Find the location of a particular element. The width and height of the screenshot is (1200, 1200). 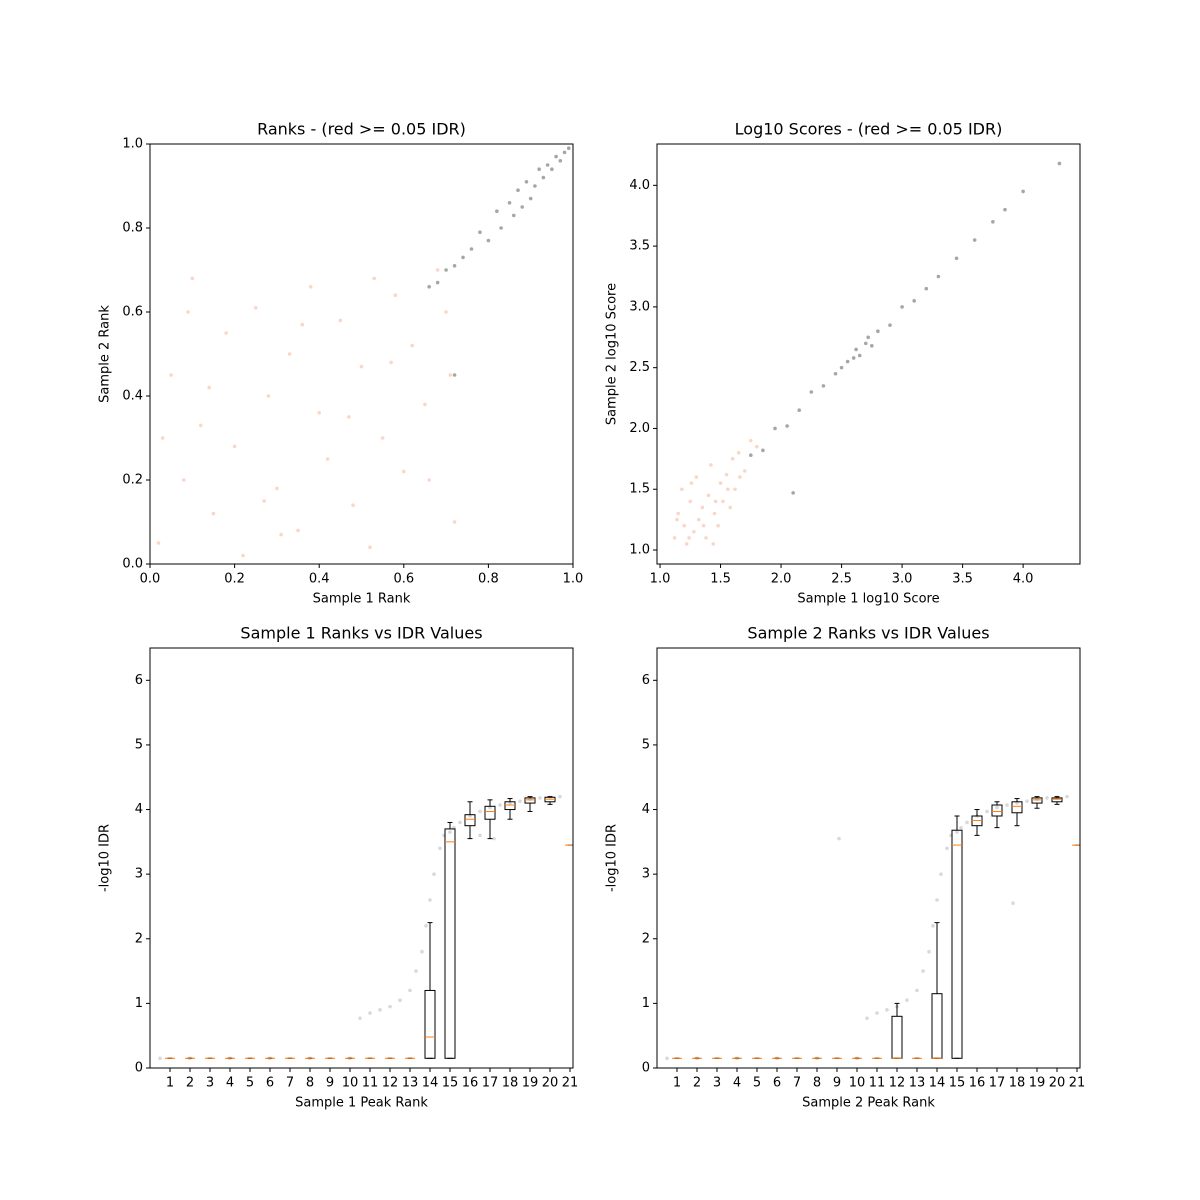

y-tick-label: 4 is located at coordinates (139, 809).